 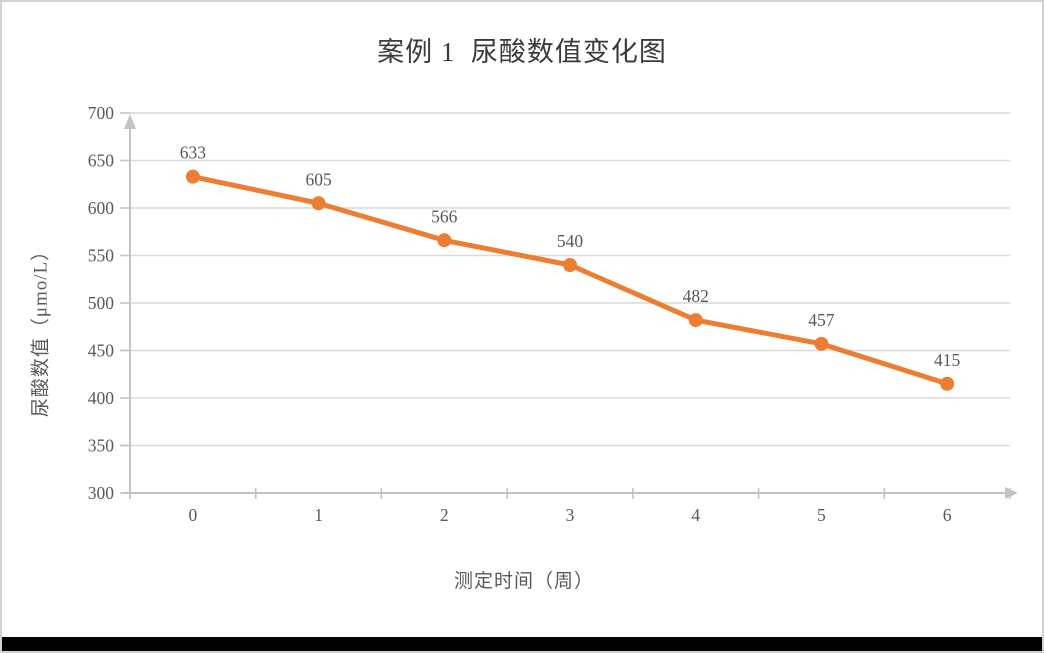 What do you see at coordinates (522, 52) in the screenshot?
I see `chart-title: 案例 1 尿酸数值变化图` at bounding box center [522, 52].